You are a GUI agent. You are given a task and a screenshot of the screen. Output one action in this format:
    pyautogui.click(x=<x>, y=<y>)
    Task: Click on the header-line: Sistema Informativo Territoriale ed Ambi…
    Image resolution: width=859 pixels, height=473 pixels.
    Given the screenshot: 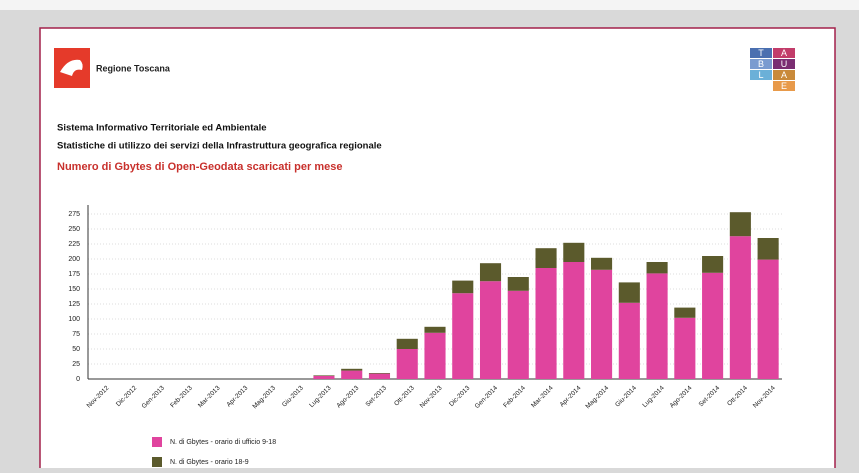 What is the action you would take?
    pyautogui.click(x=162, y=128)
    